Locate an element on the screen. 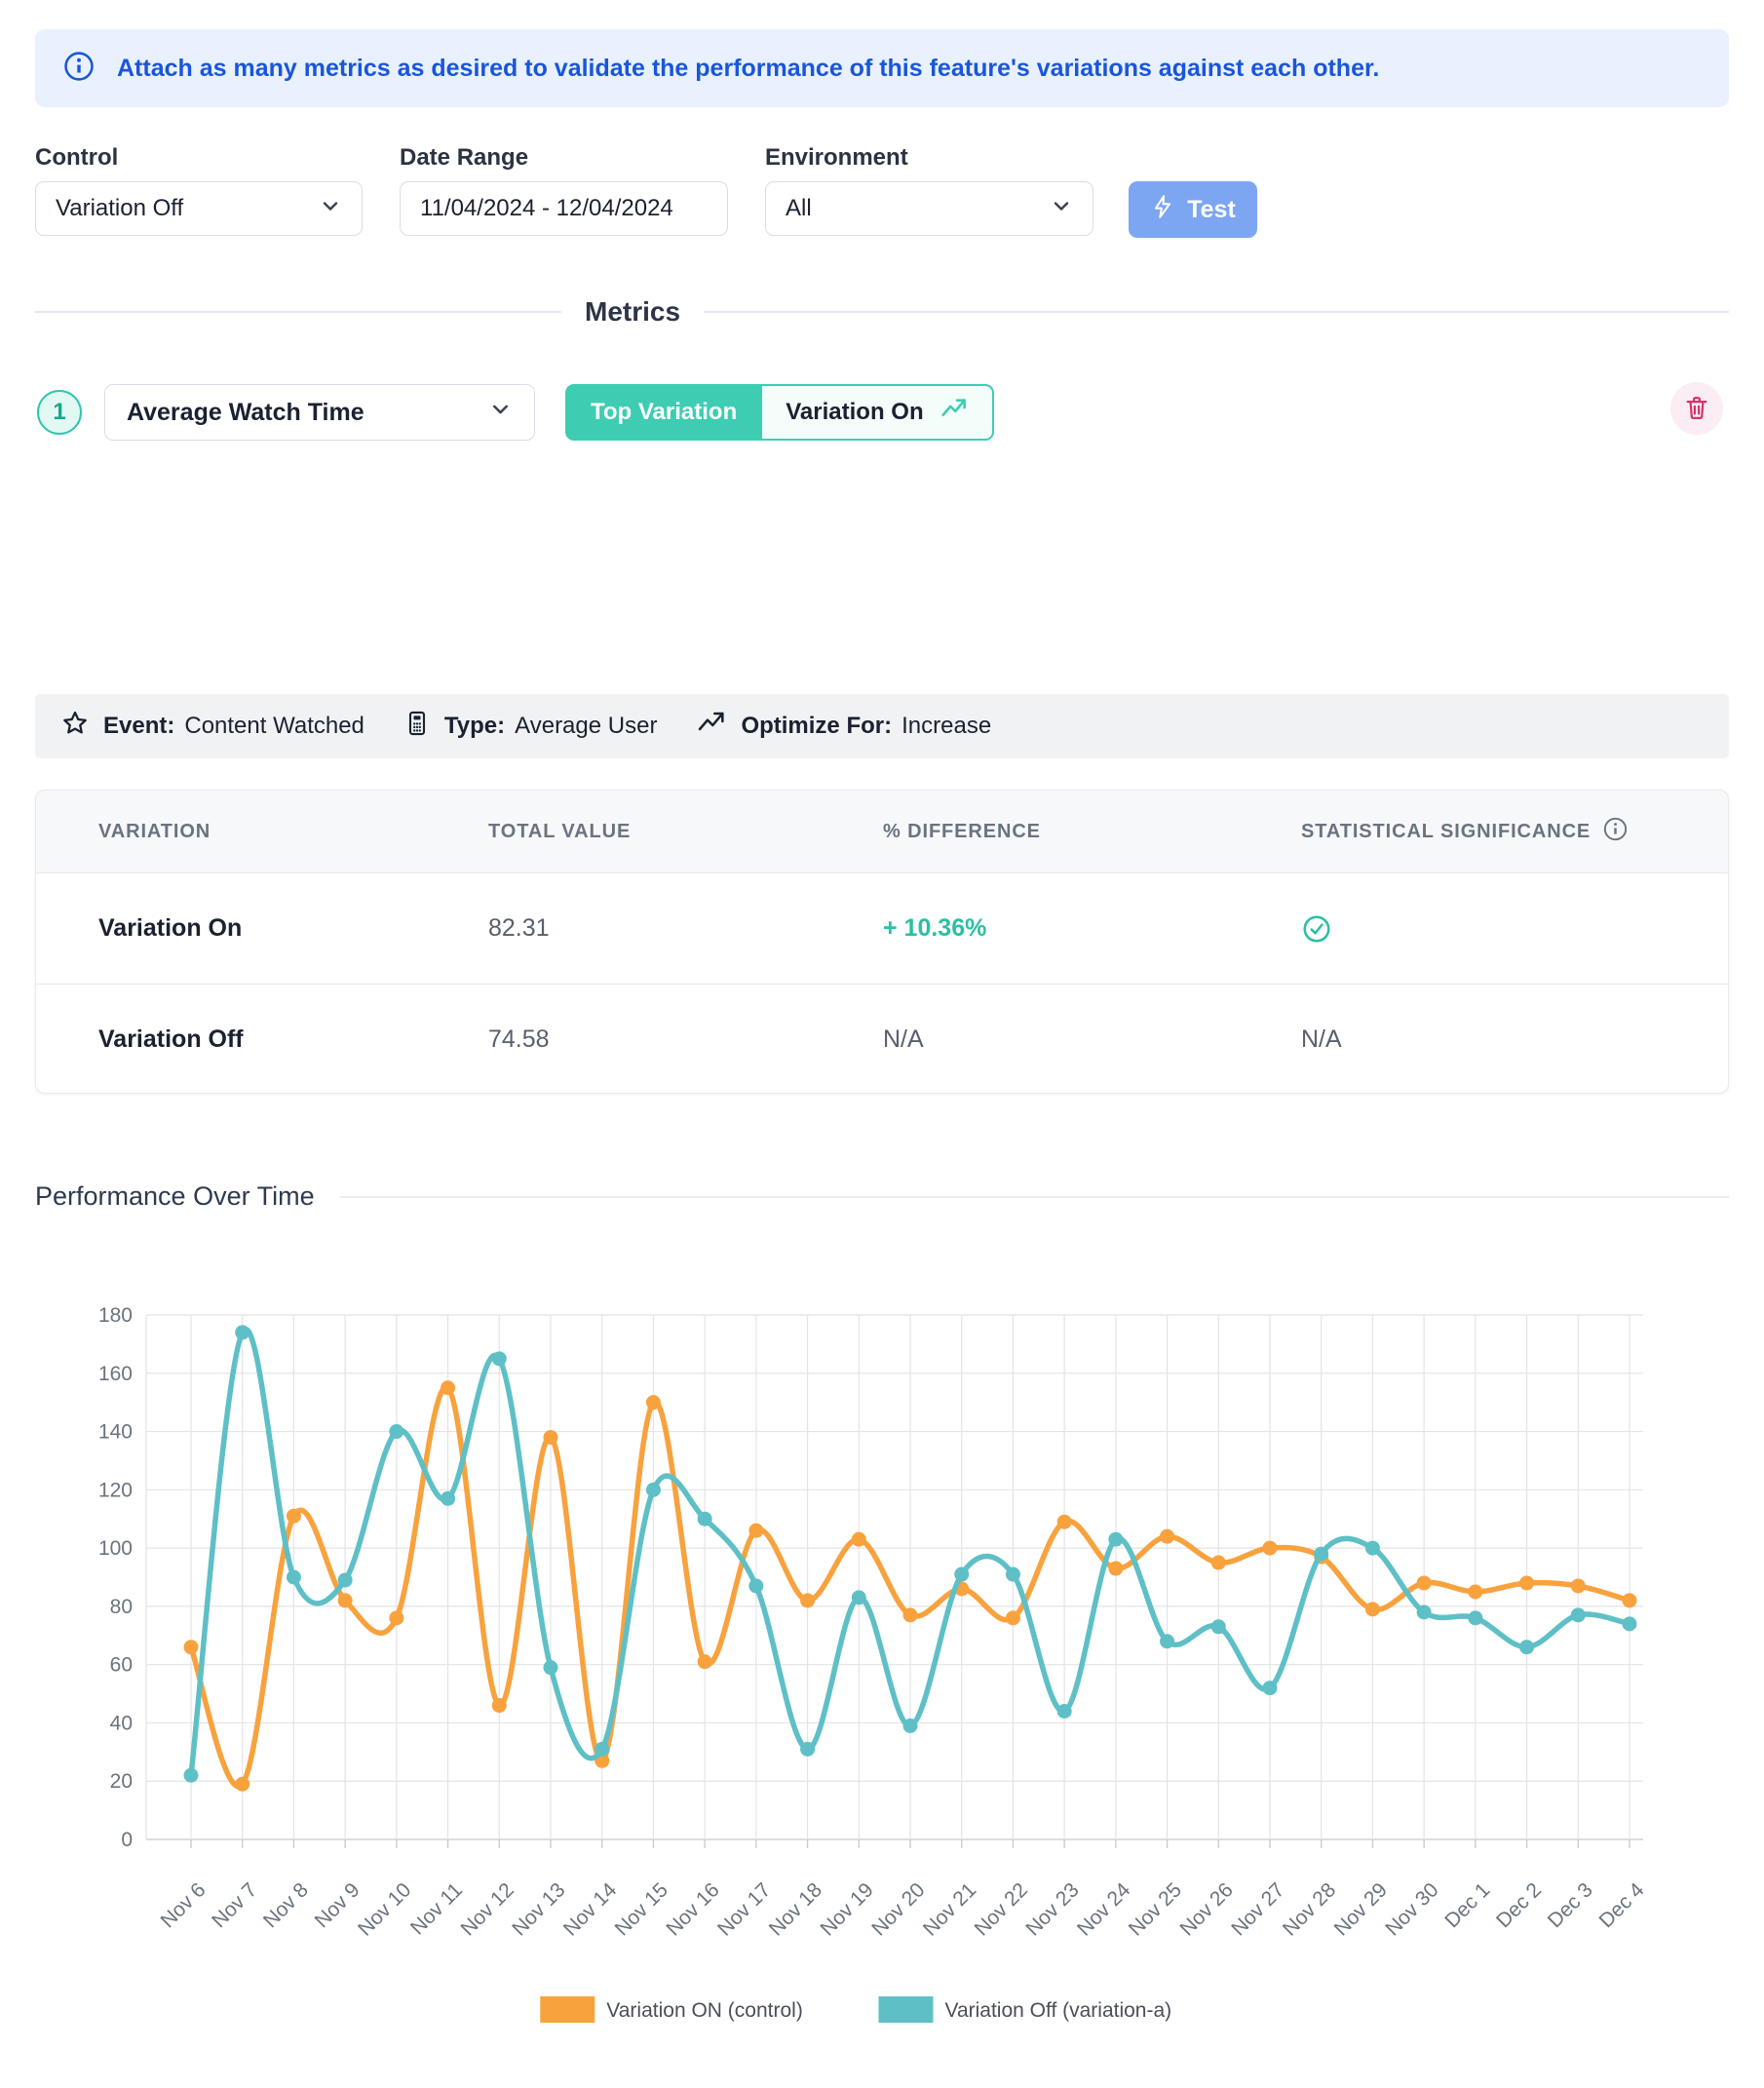 The height and width of the screenshot is (2088, 1764). svg-text: 80 is located at coordinates (121, 1607).